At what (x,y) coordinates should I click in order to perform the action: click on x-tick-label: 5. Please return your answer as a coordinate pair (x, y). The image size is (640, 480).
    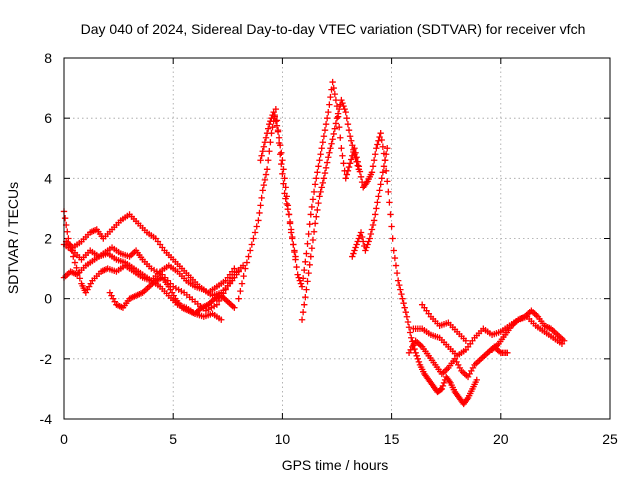
    Looking at the image, I should click on (173, 439).